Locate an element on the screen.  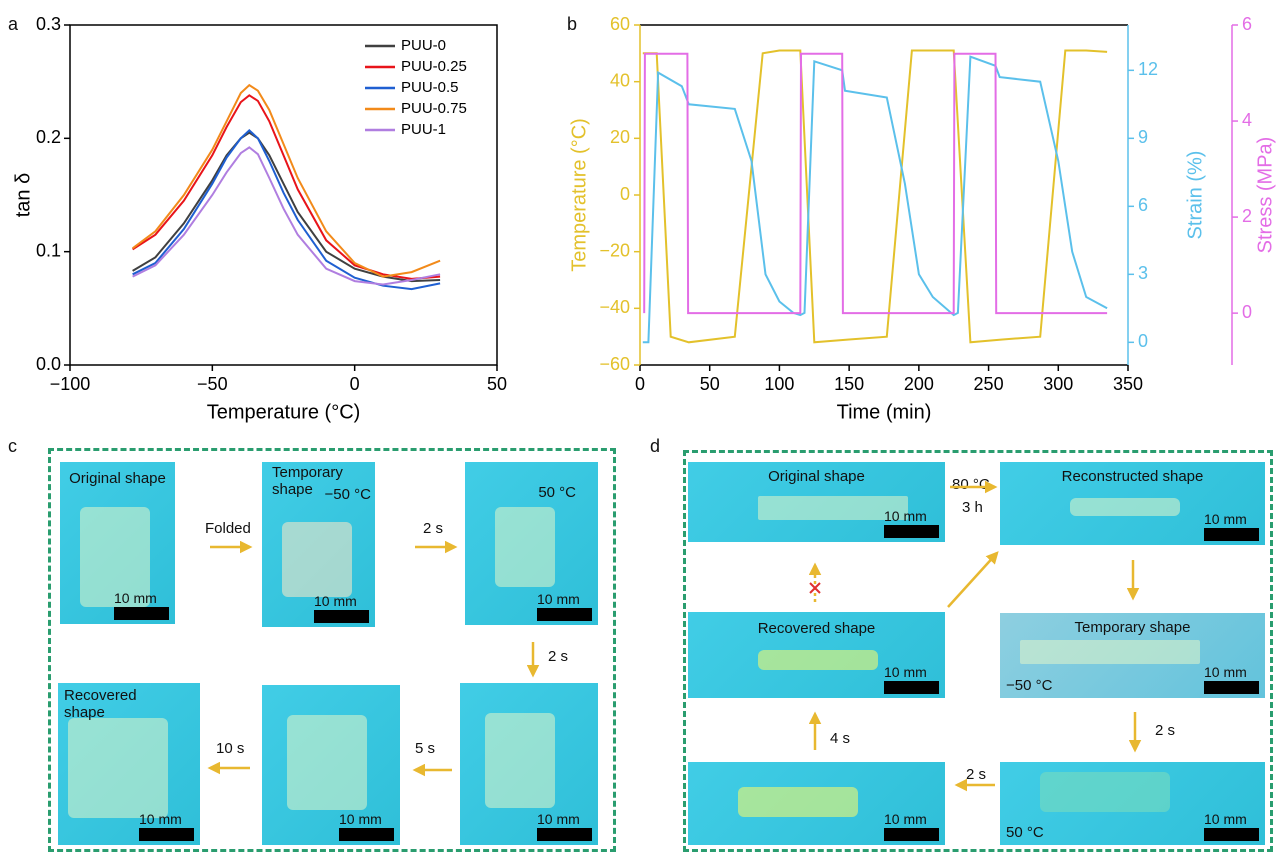
plot-frame is located at coordinates (283, 195).